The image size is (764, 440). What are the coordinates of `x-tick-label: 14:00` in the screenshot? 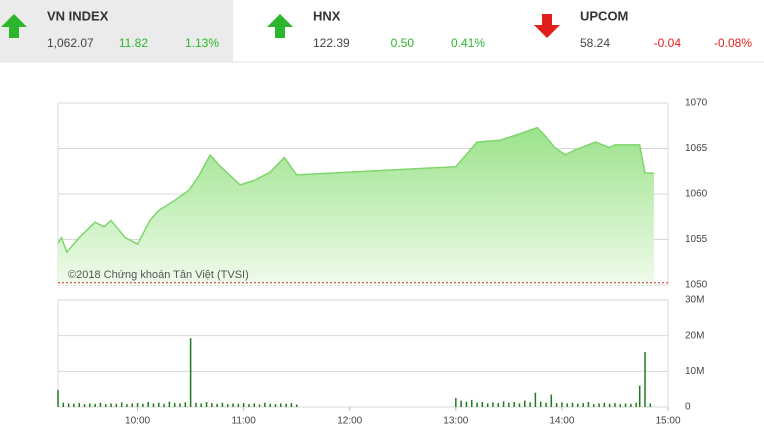 It's located at (561, 421).